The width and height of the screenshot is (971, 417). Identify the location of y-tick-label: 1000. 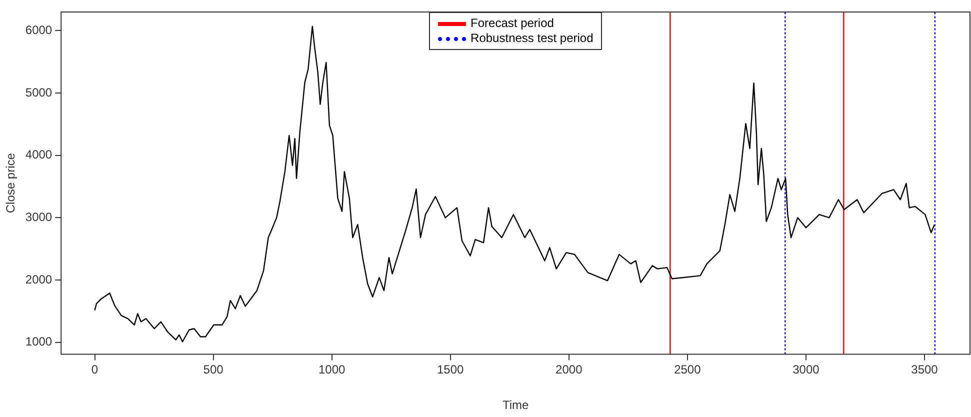
(38, 341).